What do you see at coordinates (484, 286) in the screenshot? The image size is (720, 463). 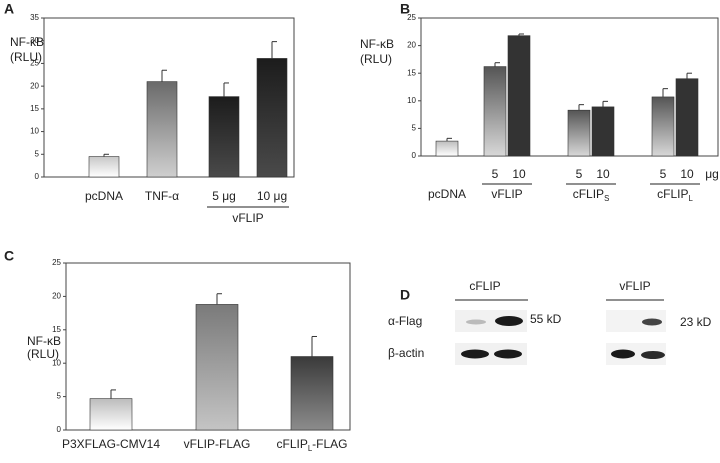 I see `lane-label: cFLIP` at bounding box center [484, 286].